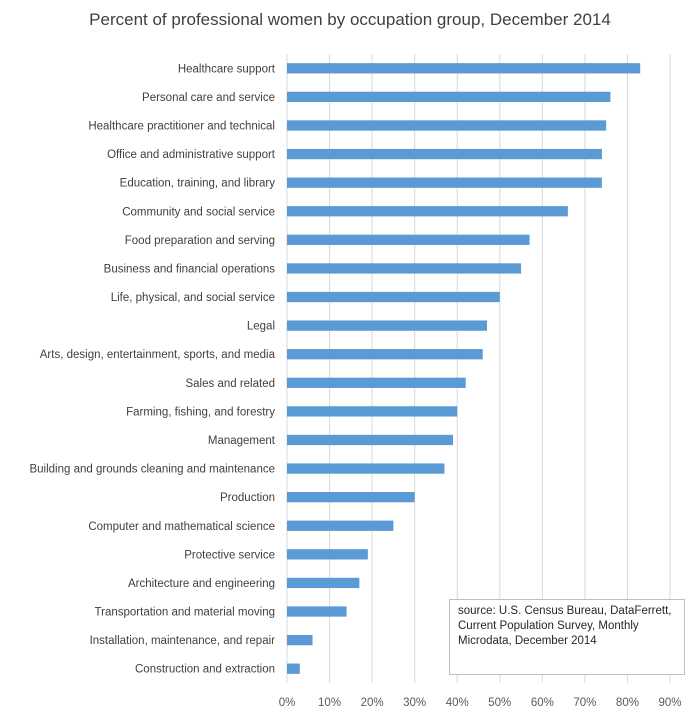 The width and height of the screenshot is (700, 720). What do you see at coordinates (185, 613) in the screenshot?
I see `category-label: Transportation and material moving` at bounding box center [185, 613].